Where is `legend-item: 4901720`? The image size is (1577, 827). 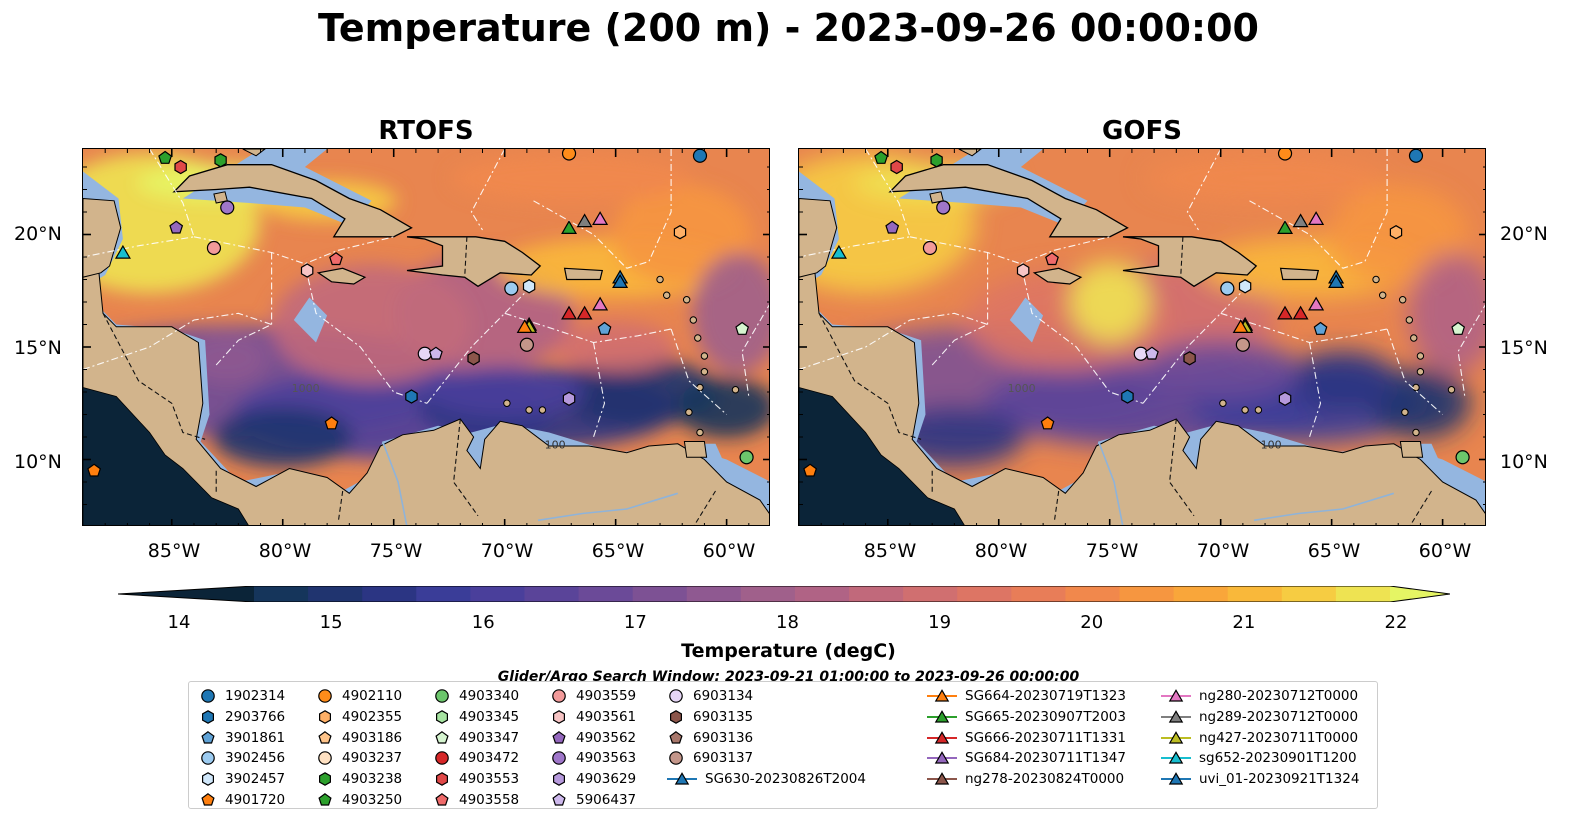
legend-item: 4901720 is located at coordinates (242, 800).